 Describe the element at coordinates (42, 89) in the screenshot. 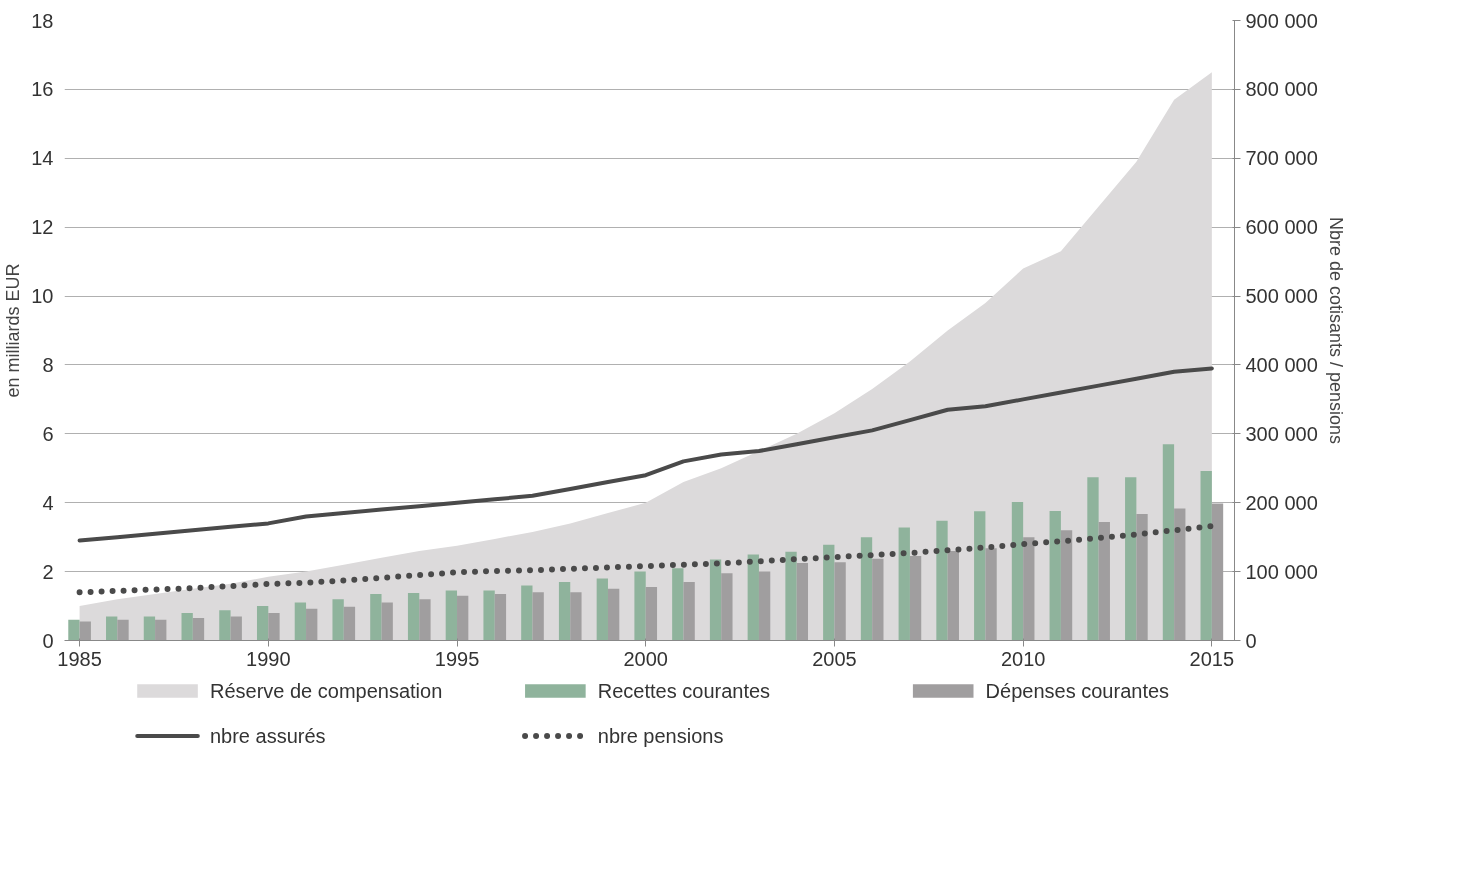

I see `y-tick-label: 16` at that location.